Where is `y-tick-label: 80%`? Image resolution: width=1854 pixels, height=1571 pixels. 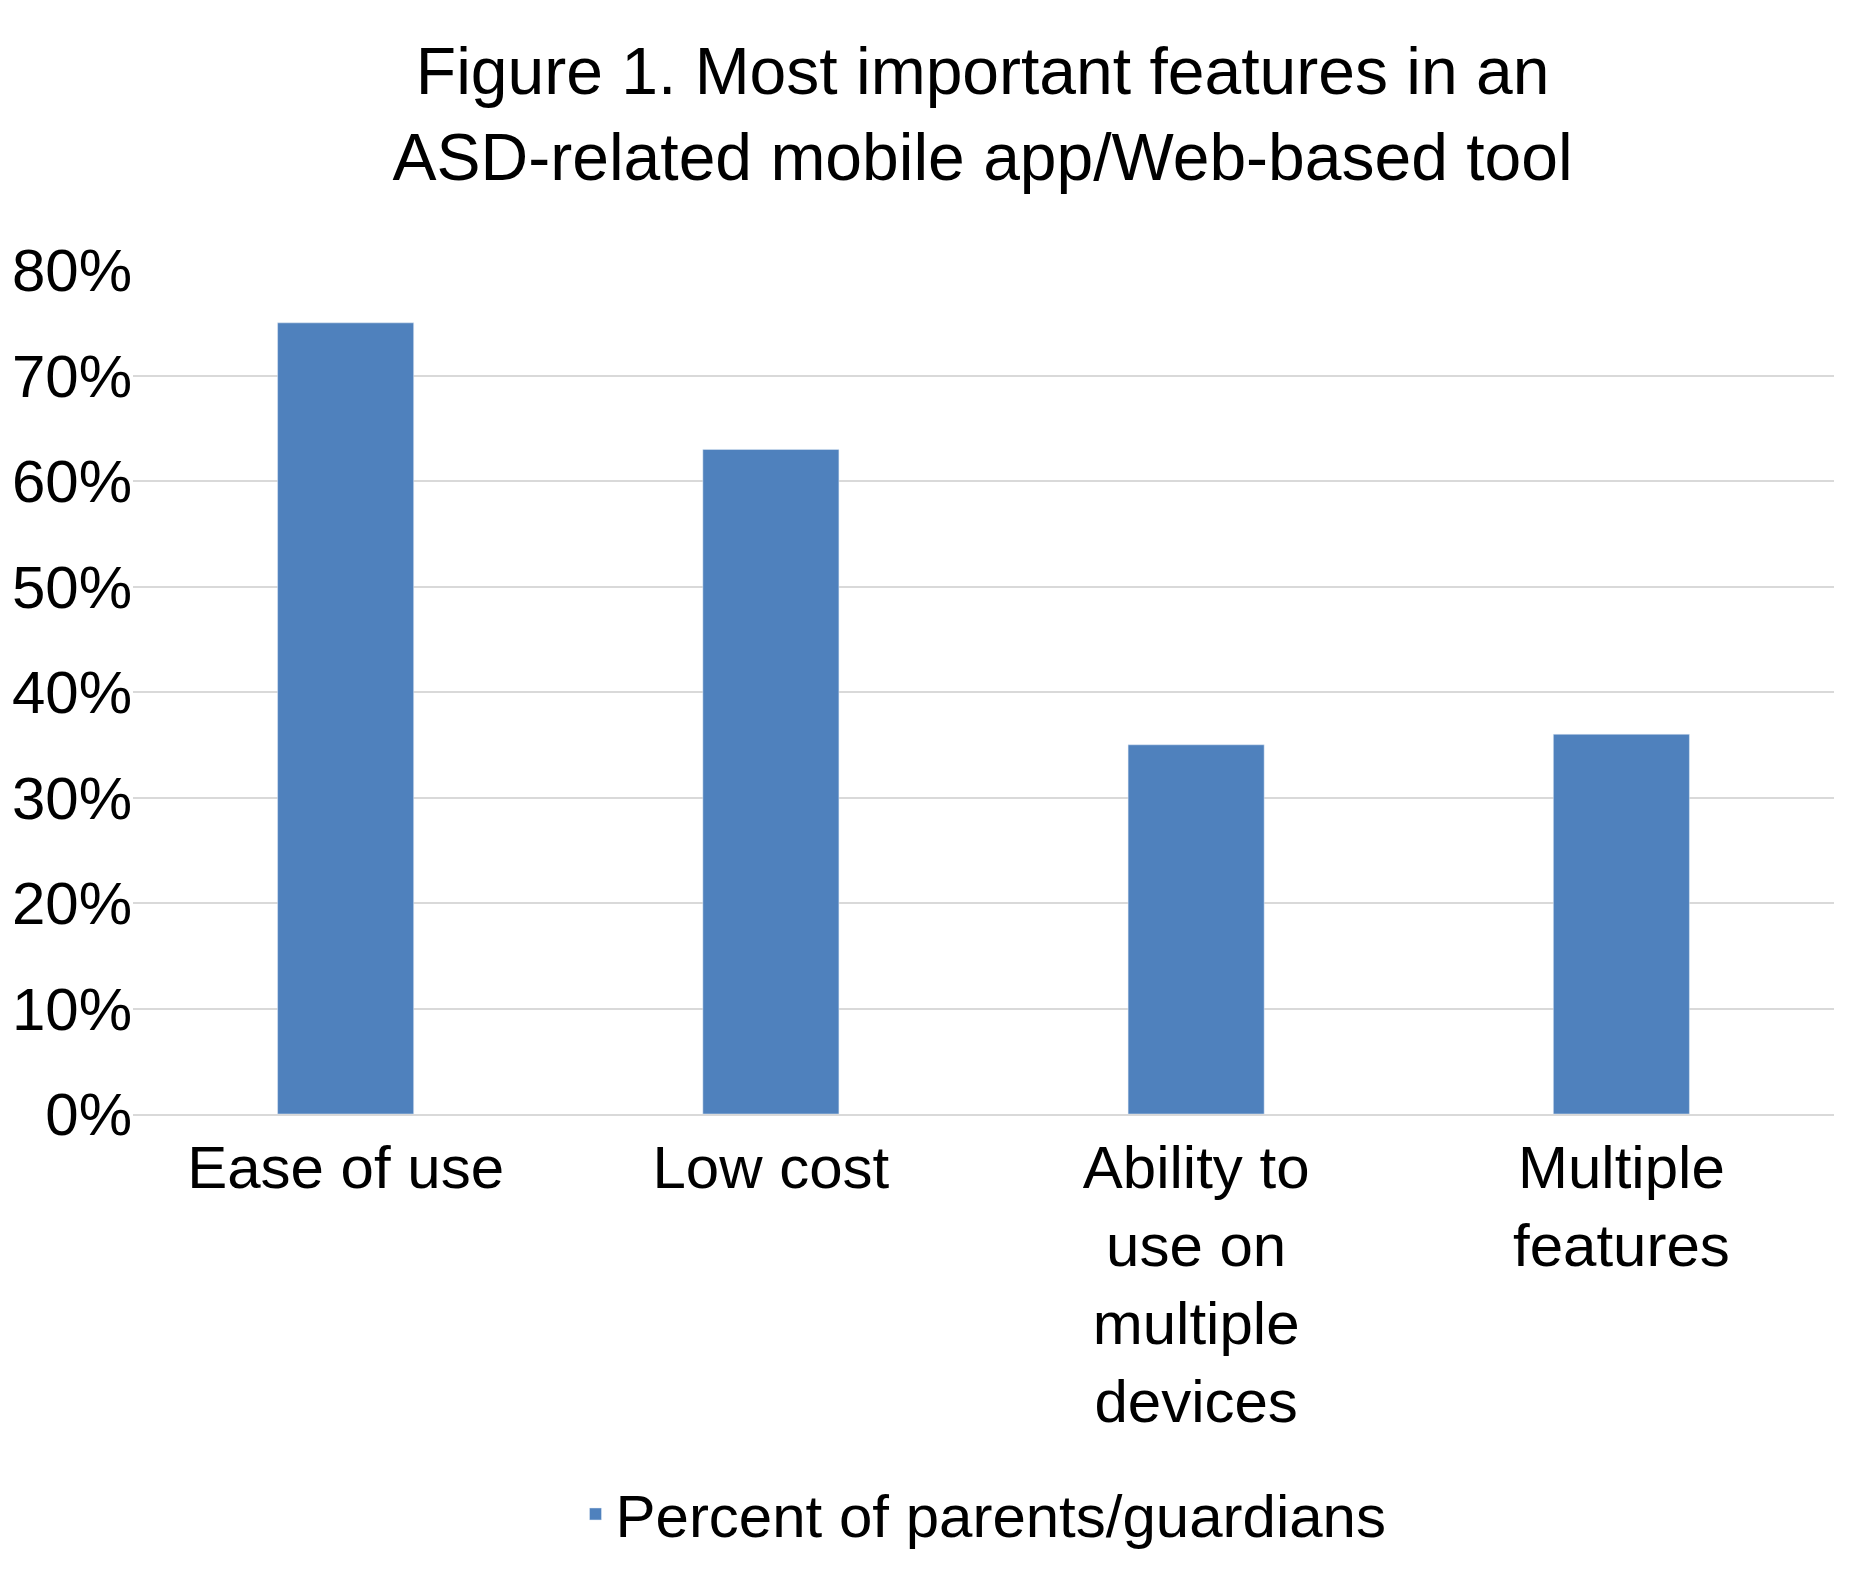 y-tick-label: 80% is located at coordinates (71, 271).